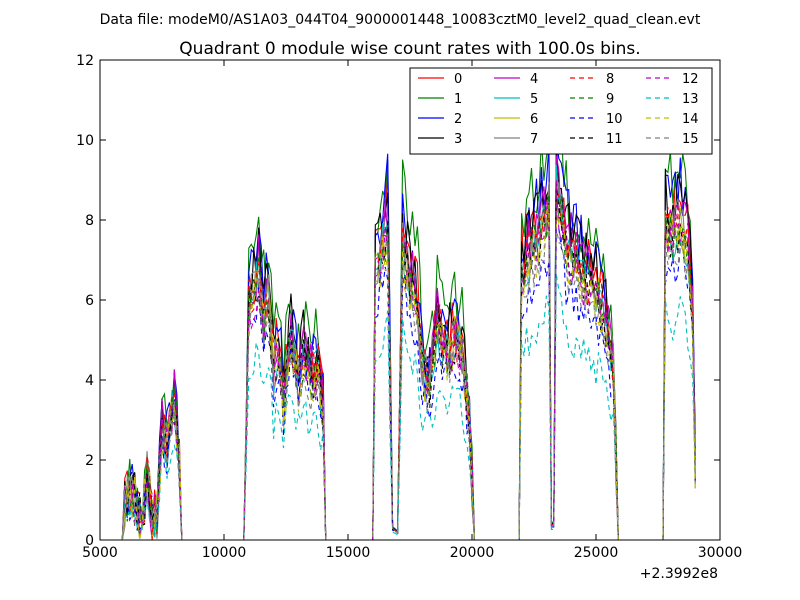 The image size is (800, 600). Describe the element at coordinates (596, 553) in the screenshot. I see `x-tick-label: 25000` at that location.